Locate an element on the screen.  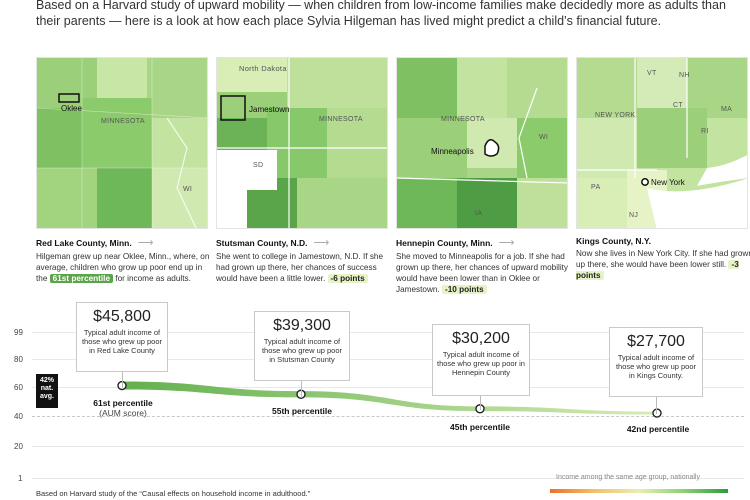
column-title-text: Hennepin County, Minn. is located at coordinates (444, 242).